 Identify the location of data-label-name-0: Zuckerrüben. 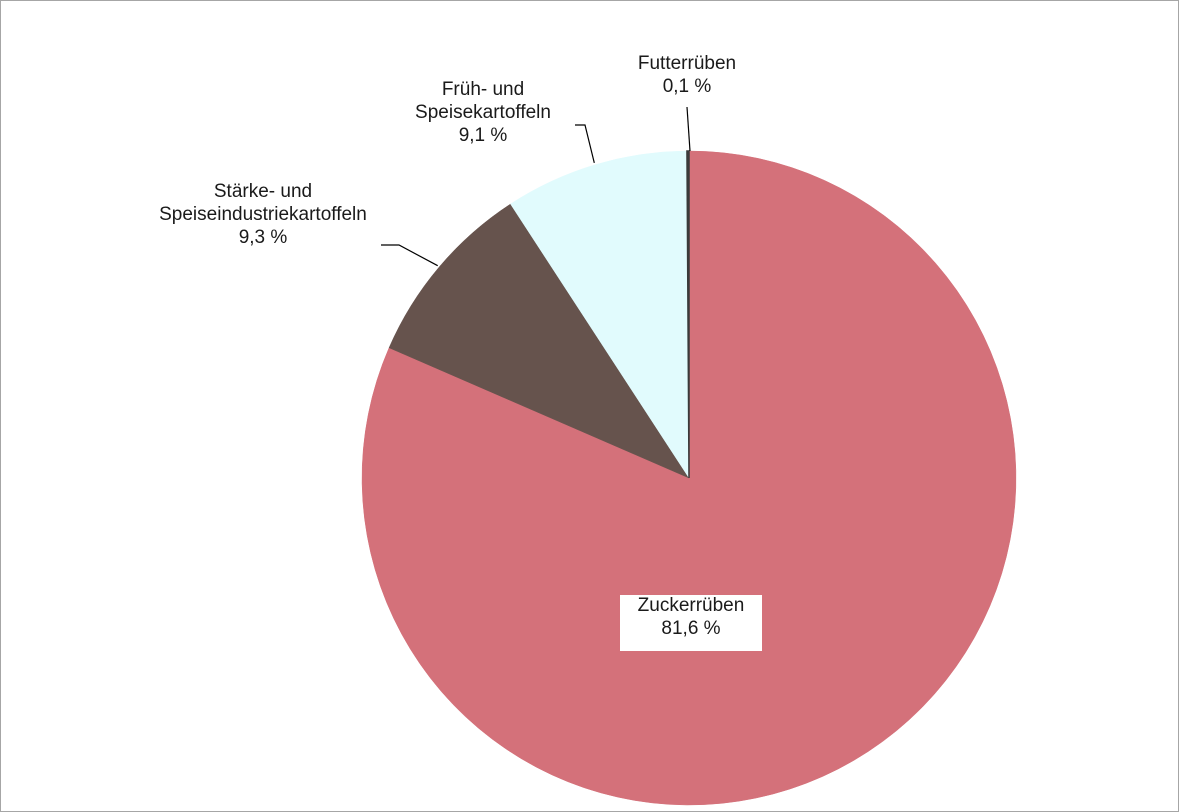
(691, 605).